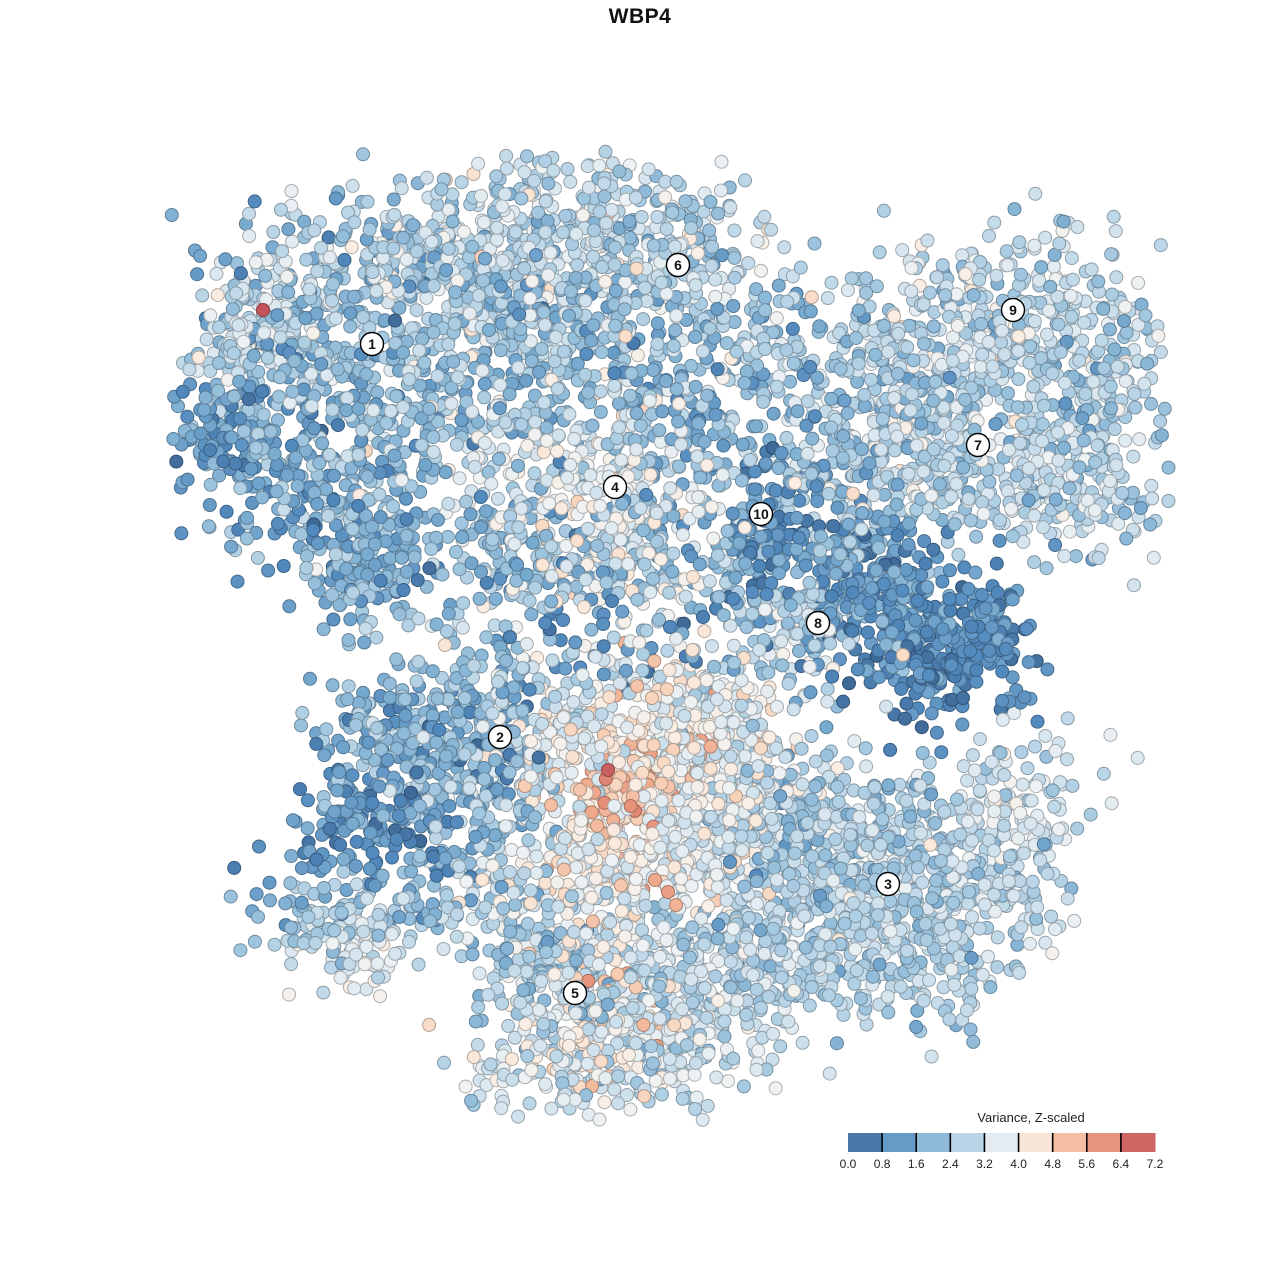  Describe the element at coordinates (978, 445) in the screenshot. I see `cluster-label-7: 7` at that location.